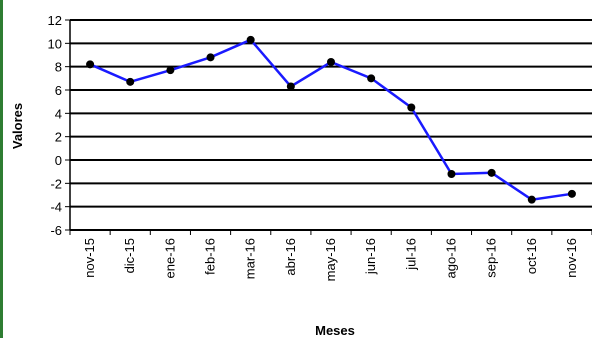 This screenshot has height=338, width=592. What do you see at coordinates (1, 169) in the screenshot?
I see `chart-frame-border` at bounding box center [1, 169].